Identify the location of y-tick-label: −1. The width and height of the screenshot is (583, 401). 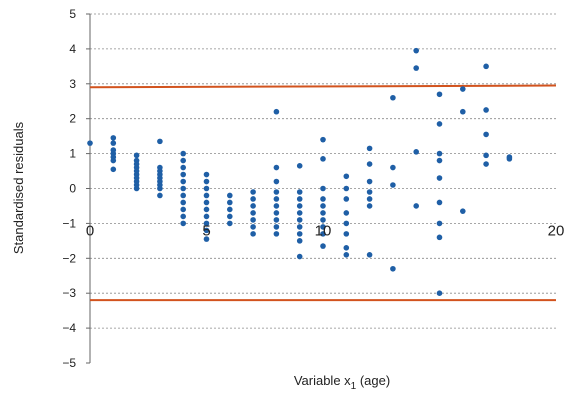
(69, 223).